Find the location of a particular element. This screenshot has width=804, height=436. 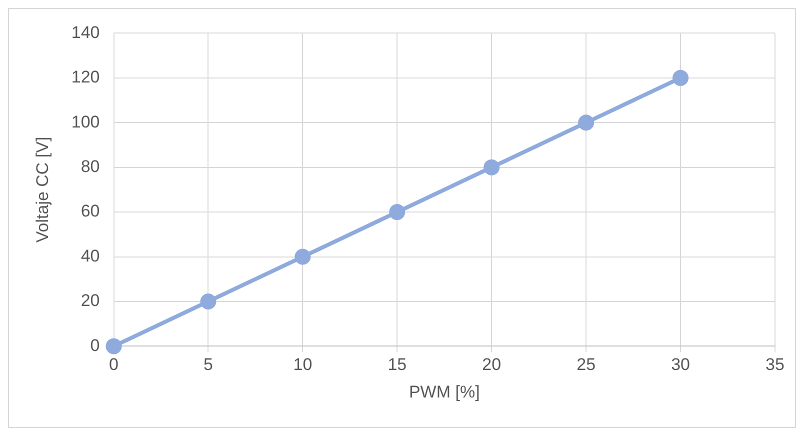

y-tick-label: 20 is located at coordinates (90, 300).